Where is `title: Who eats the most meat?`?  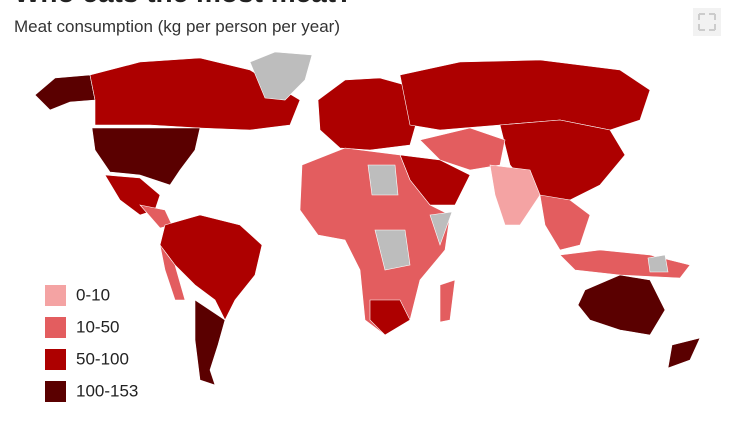
title: Who eats the most meat? is located at coordinates (183, 4).